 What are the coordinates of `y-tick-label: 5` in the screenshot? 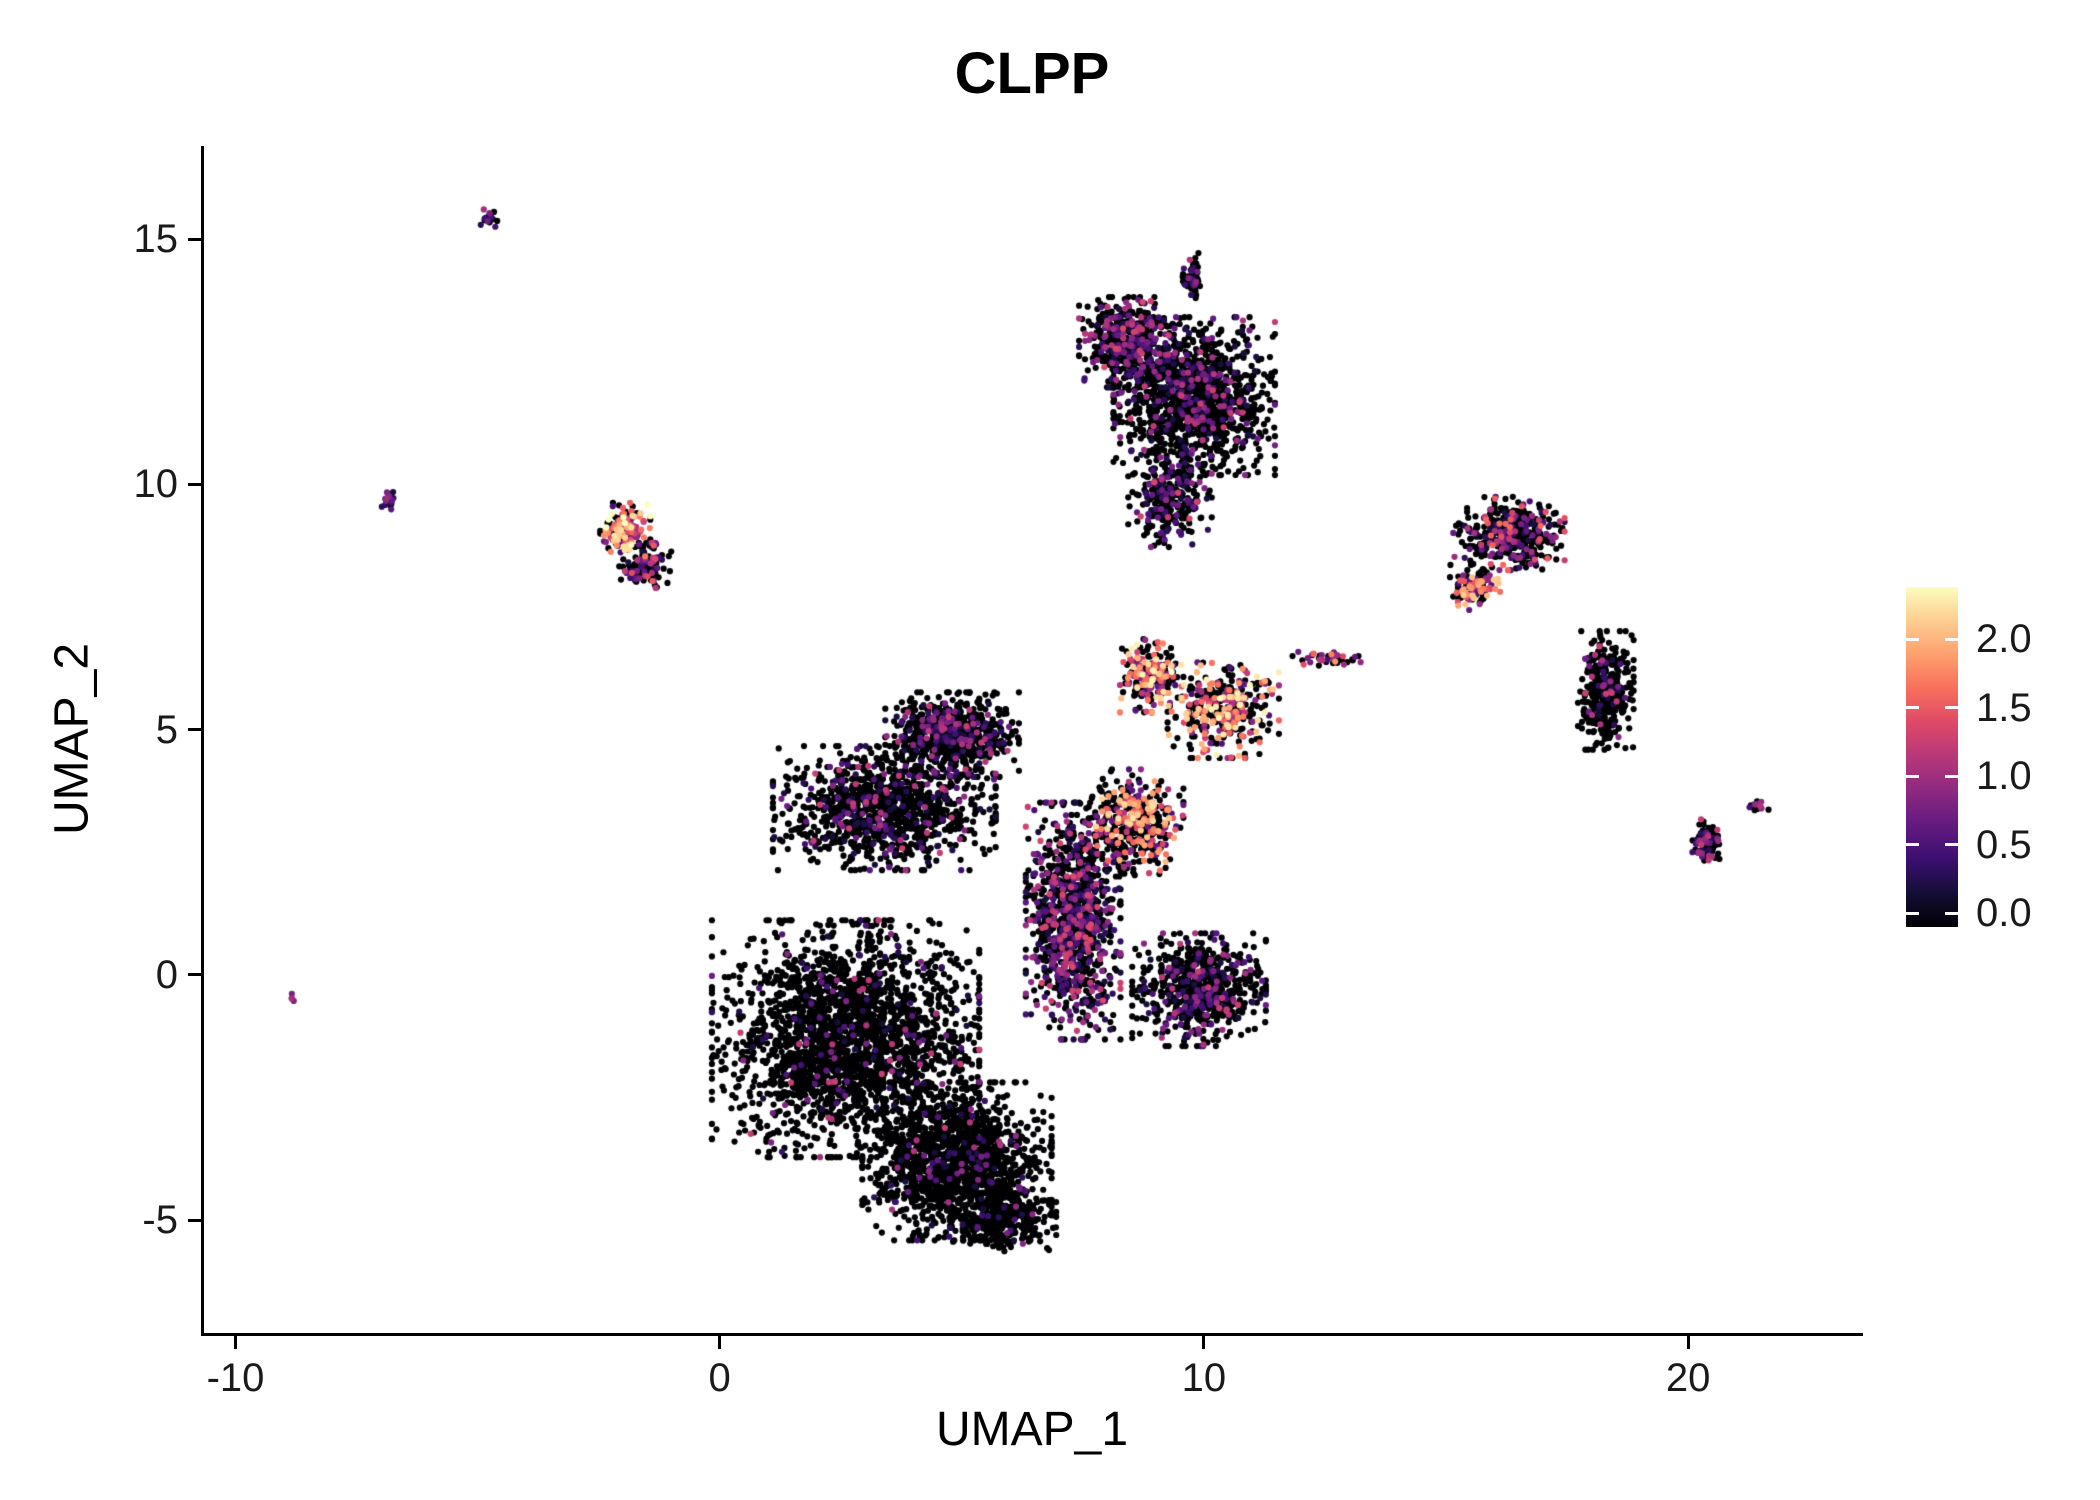 It's located at (166, 729).